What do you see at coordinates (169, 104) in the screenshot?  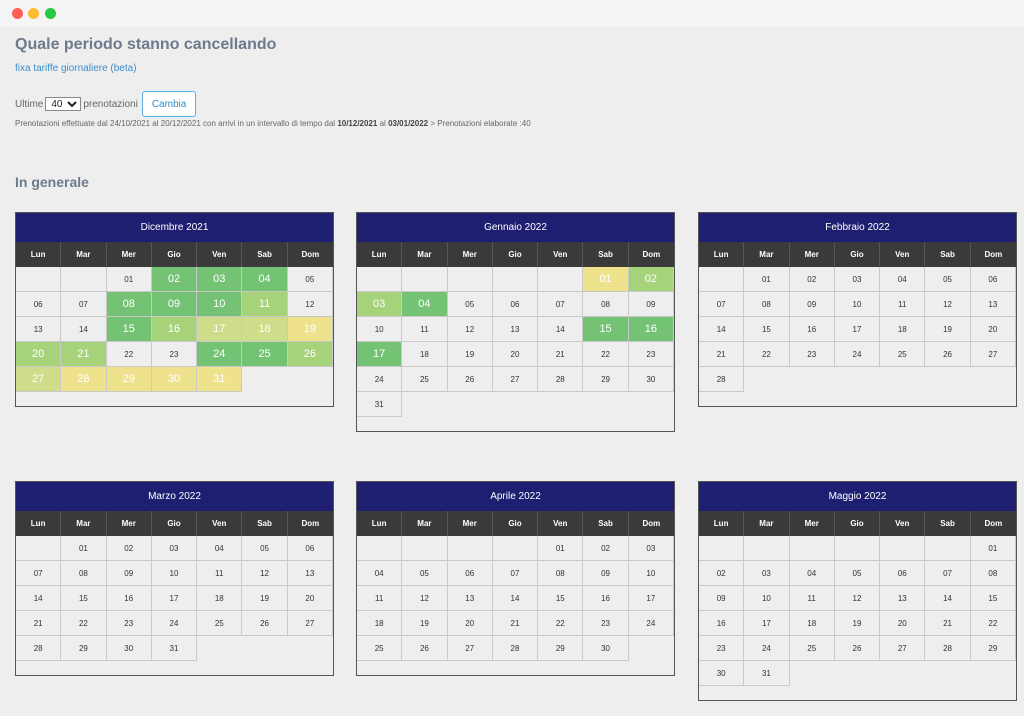 I see `cambia-button: Cambia` at bounding box center [169, 104].